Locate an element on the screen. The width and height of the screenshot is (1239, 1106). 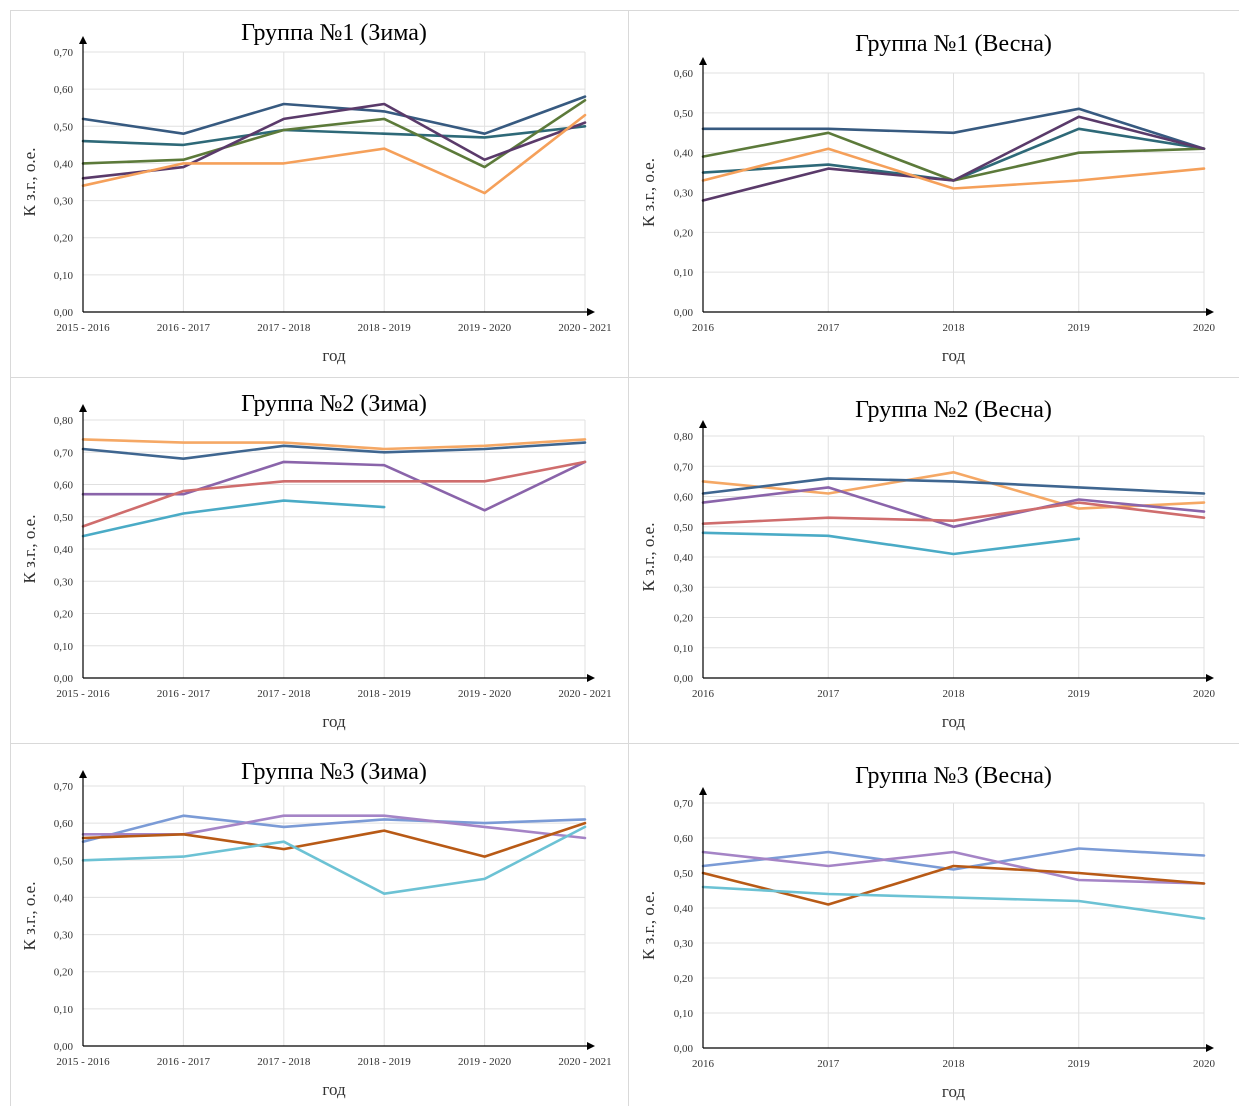
chart-5-y-tick-label: 0,40 is located at coordinates (64, 898).